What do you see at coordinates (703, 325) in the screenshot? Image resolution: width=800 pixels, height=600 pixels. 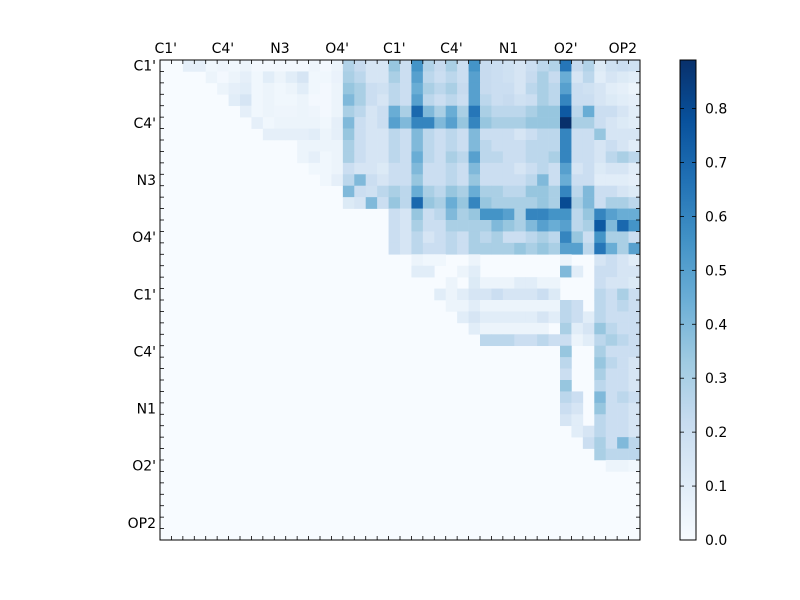 I see `colorbar-ticks: 0.0 0.1 0.2 0.3 0.4 0.5 0.6 0.7 0.8` at bounding box center [703, 325].